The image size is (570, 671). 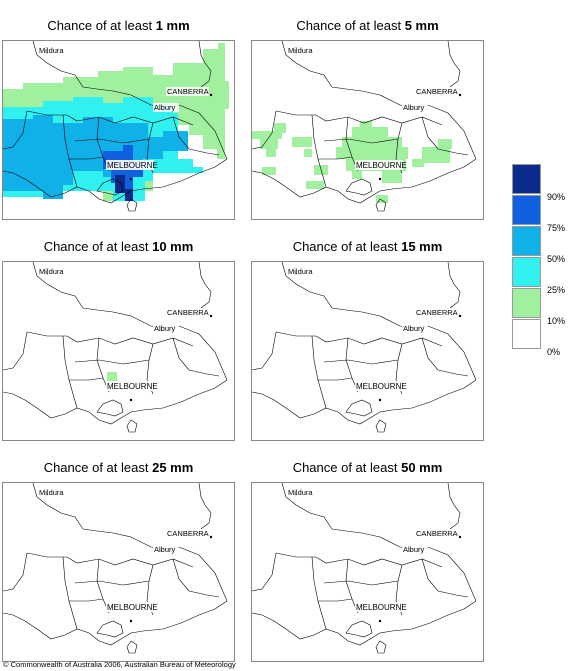 I want to click on panel-title: Chance of at least 15 mm, so click(x=367, y=246).